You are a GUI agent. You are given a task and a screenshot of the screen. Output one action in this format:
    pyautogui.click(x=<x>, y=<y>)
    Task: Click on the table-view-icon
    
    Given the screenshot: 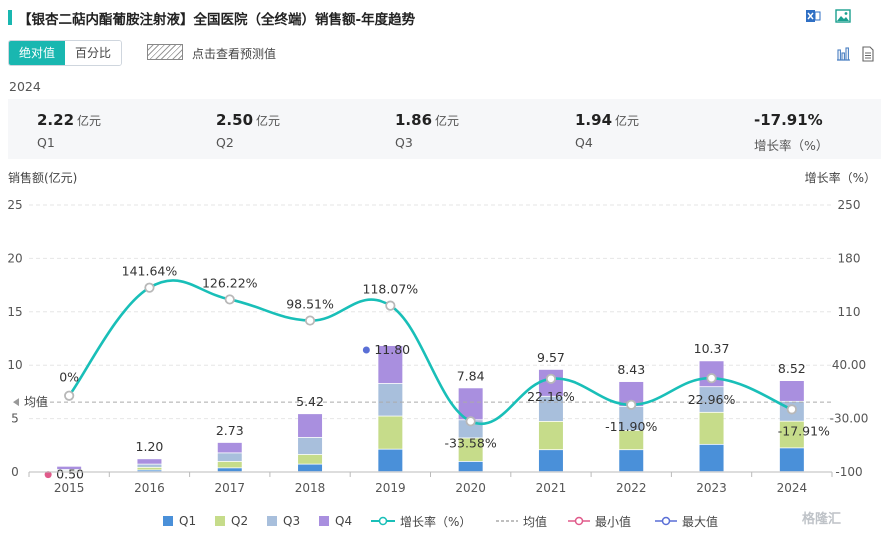 What is the action you would take?
    pyautogui.click(x=868, y=54)
    